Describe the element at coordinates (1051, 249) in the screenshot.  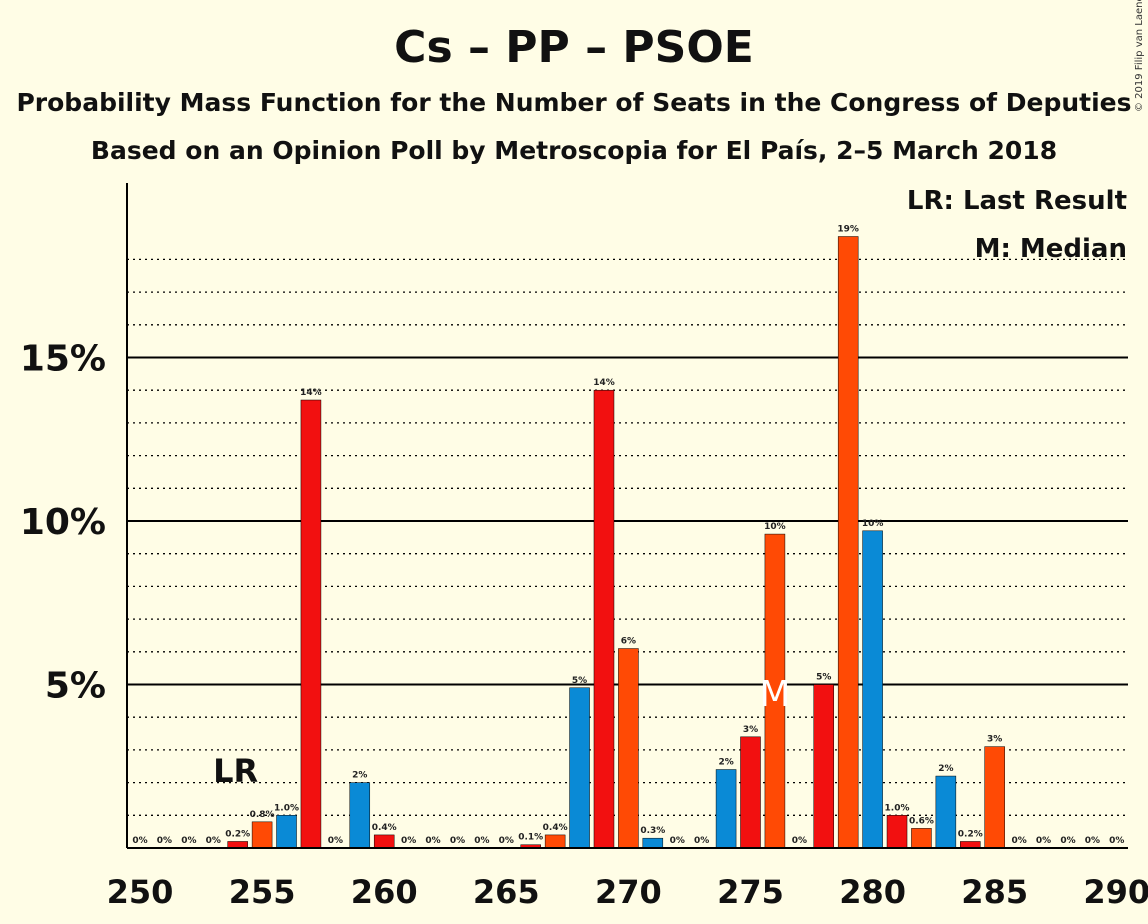
I see `legend-median: M: Median` at that location.